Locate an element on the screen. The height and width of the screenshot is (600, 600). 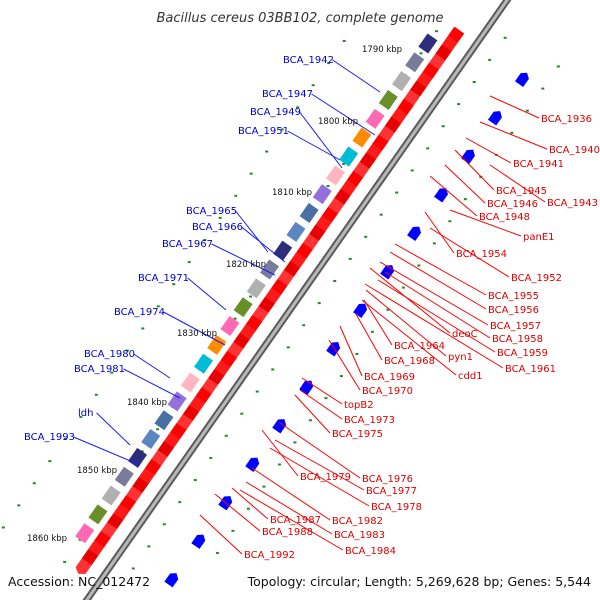
forward-gene-label: BCA_1984 is located at coordinates (370, 551).